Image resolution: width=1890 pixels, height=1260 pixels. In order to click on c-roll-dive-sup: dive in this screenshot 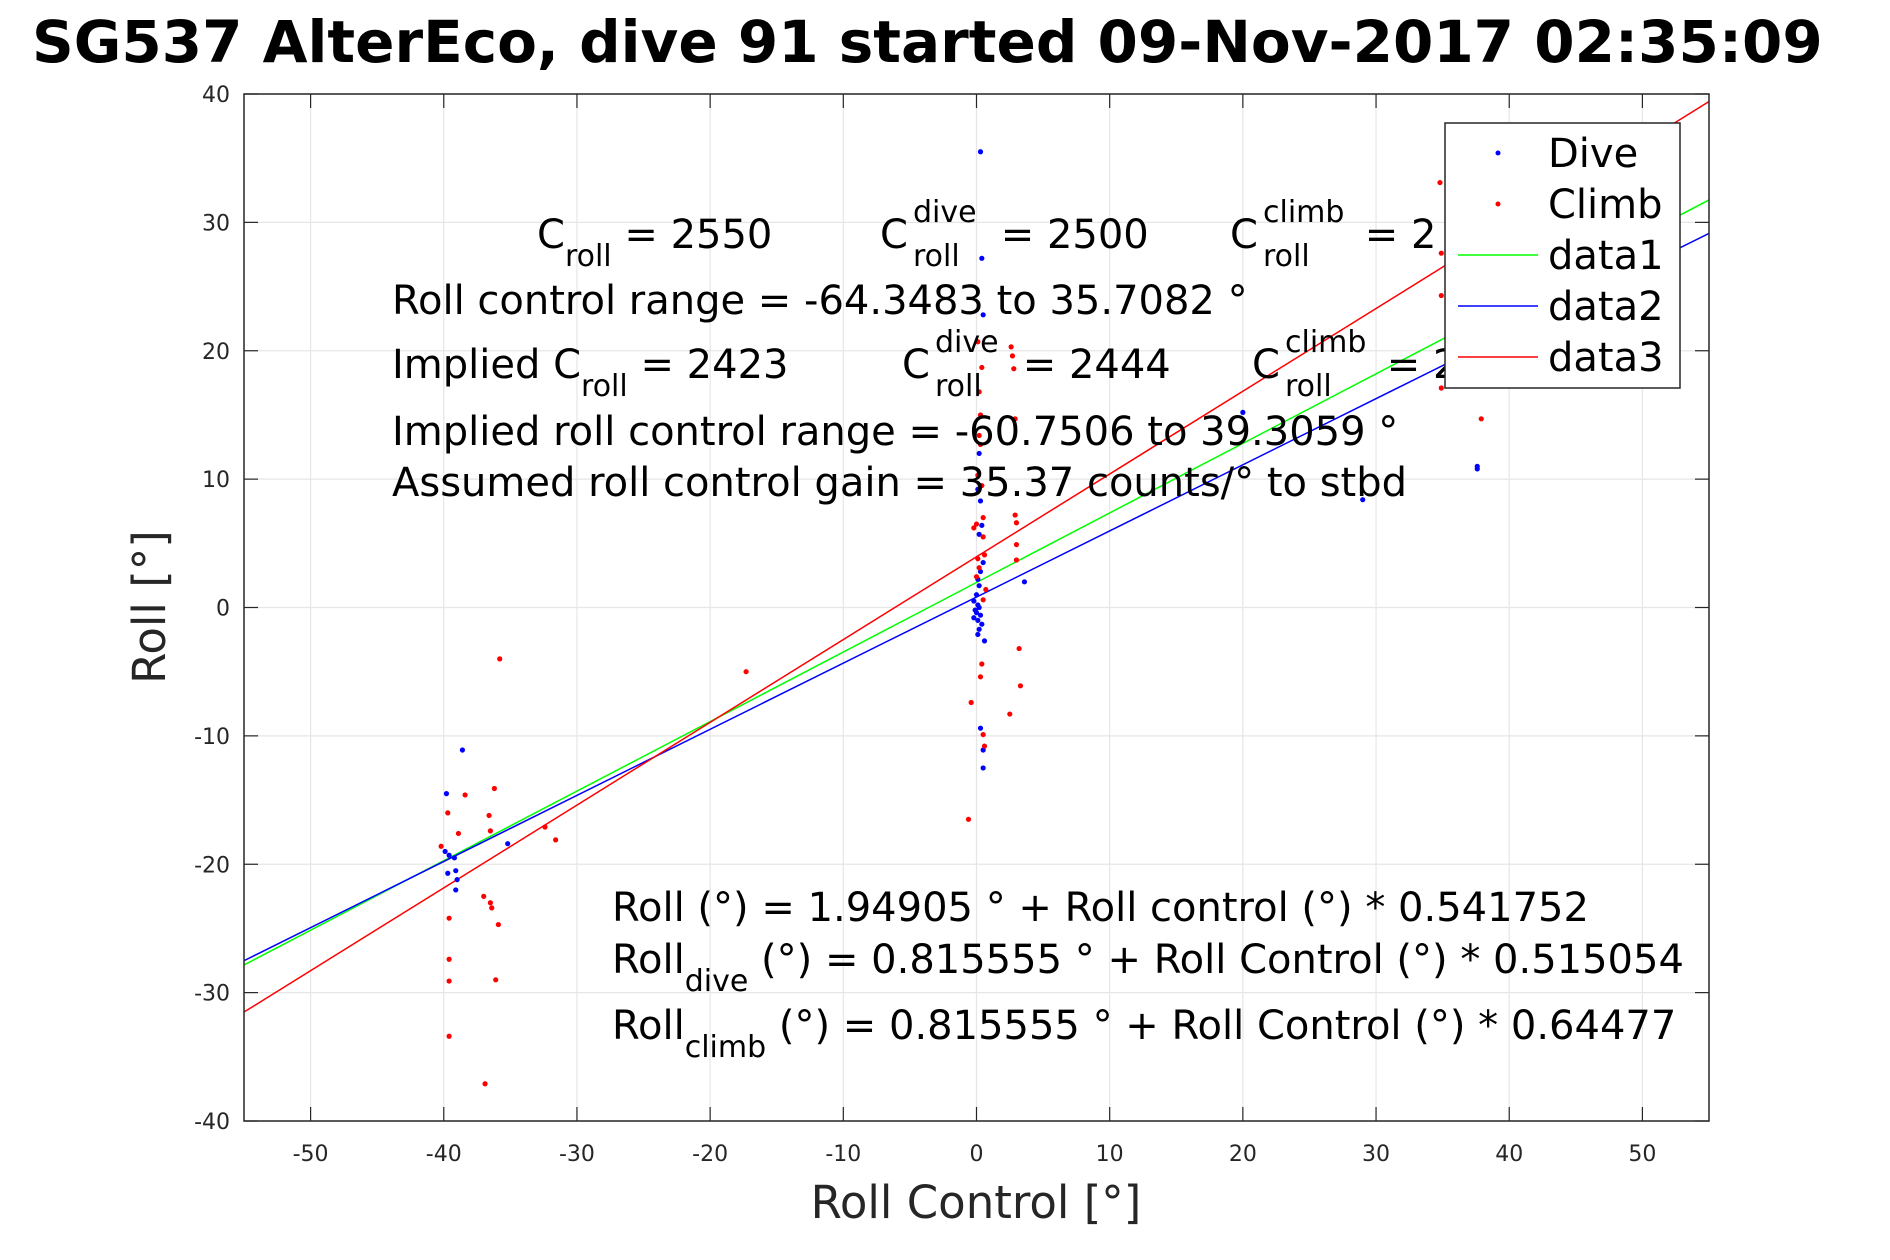, I will do `click(945, 212)`.